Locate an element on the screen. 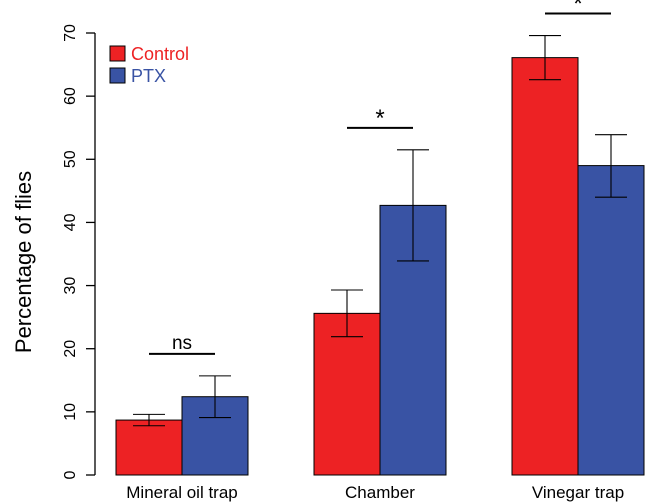 The width and height of the screenshot is (650, 504). y-tick-label: 70 is located at coordinates (70, 33).